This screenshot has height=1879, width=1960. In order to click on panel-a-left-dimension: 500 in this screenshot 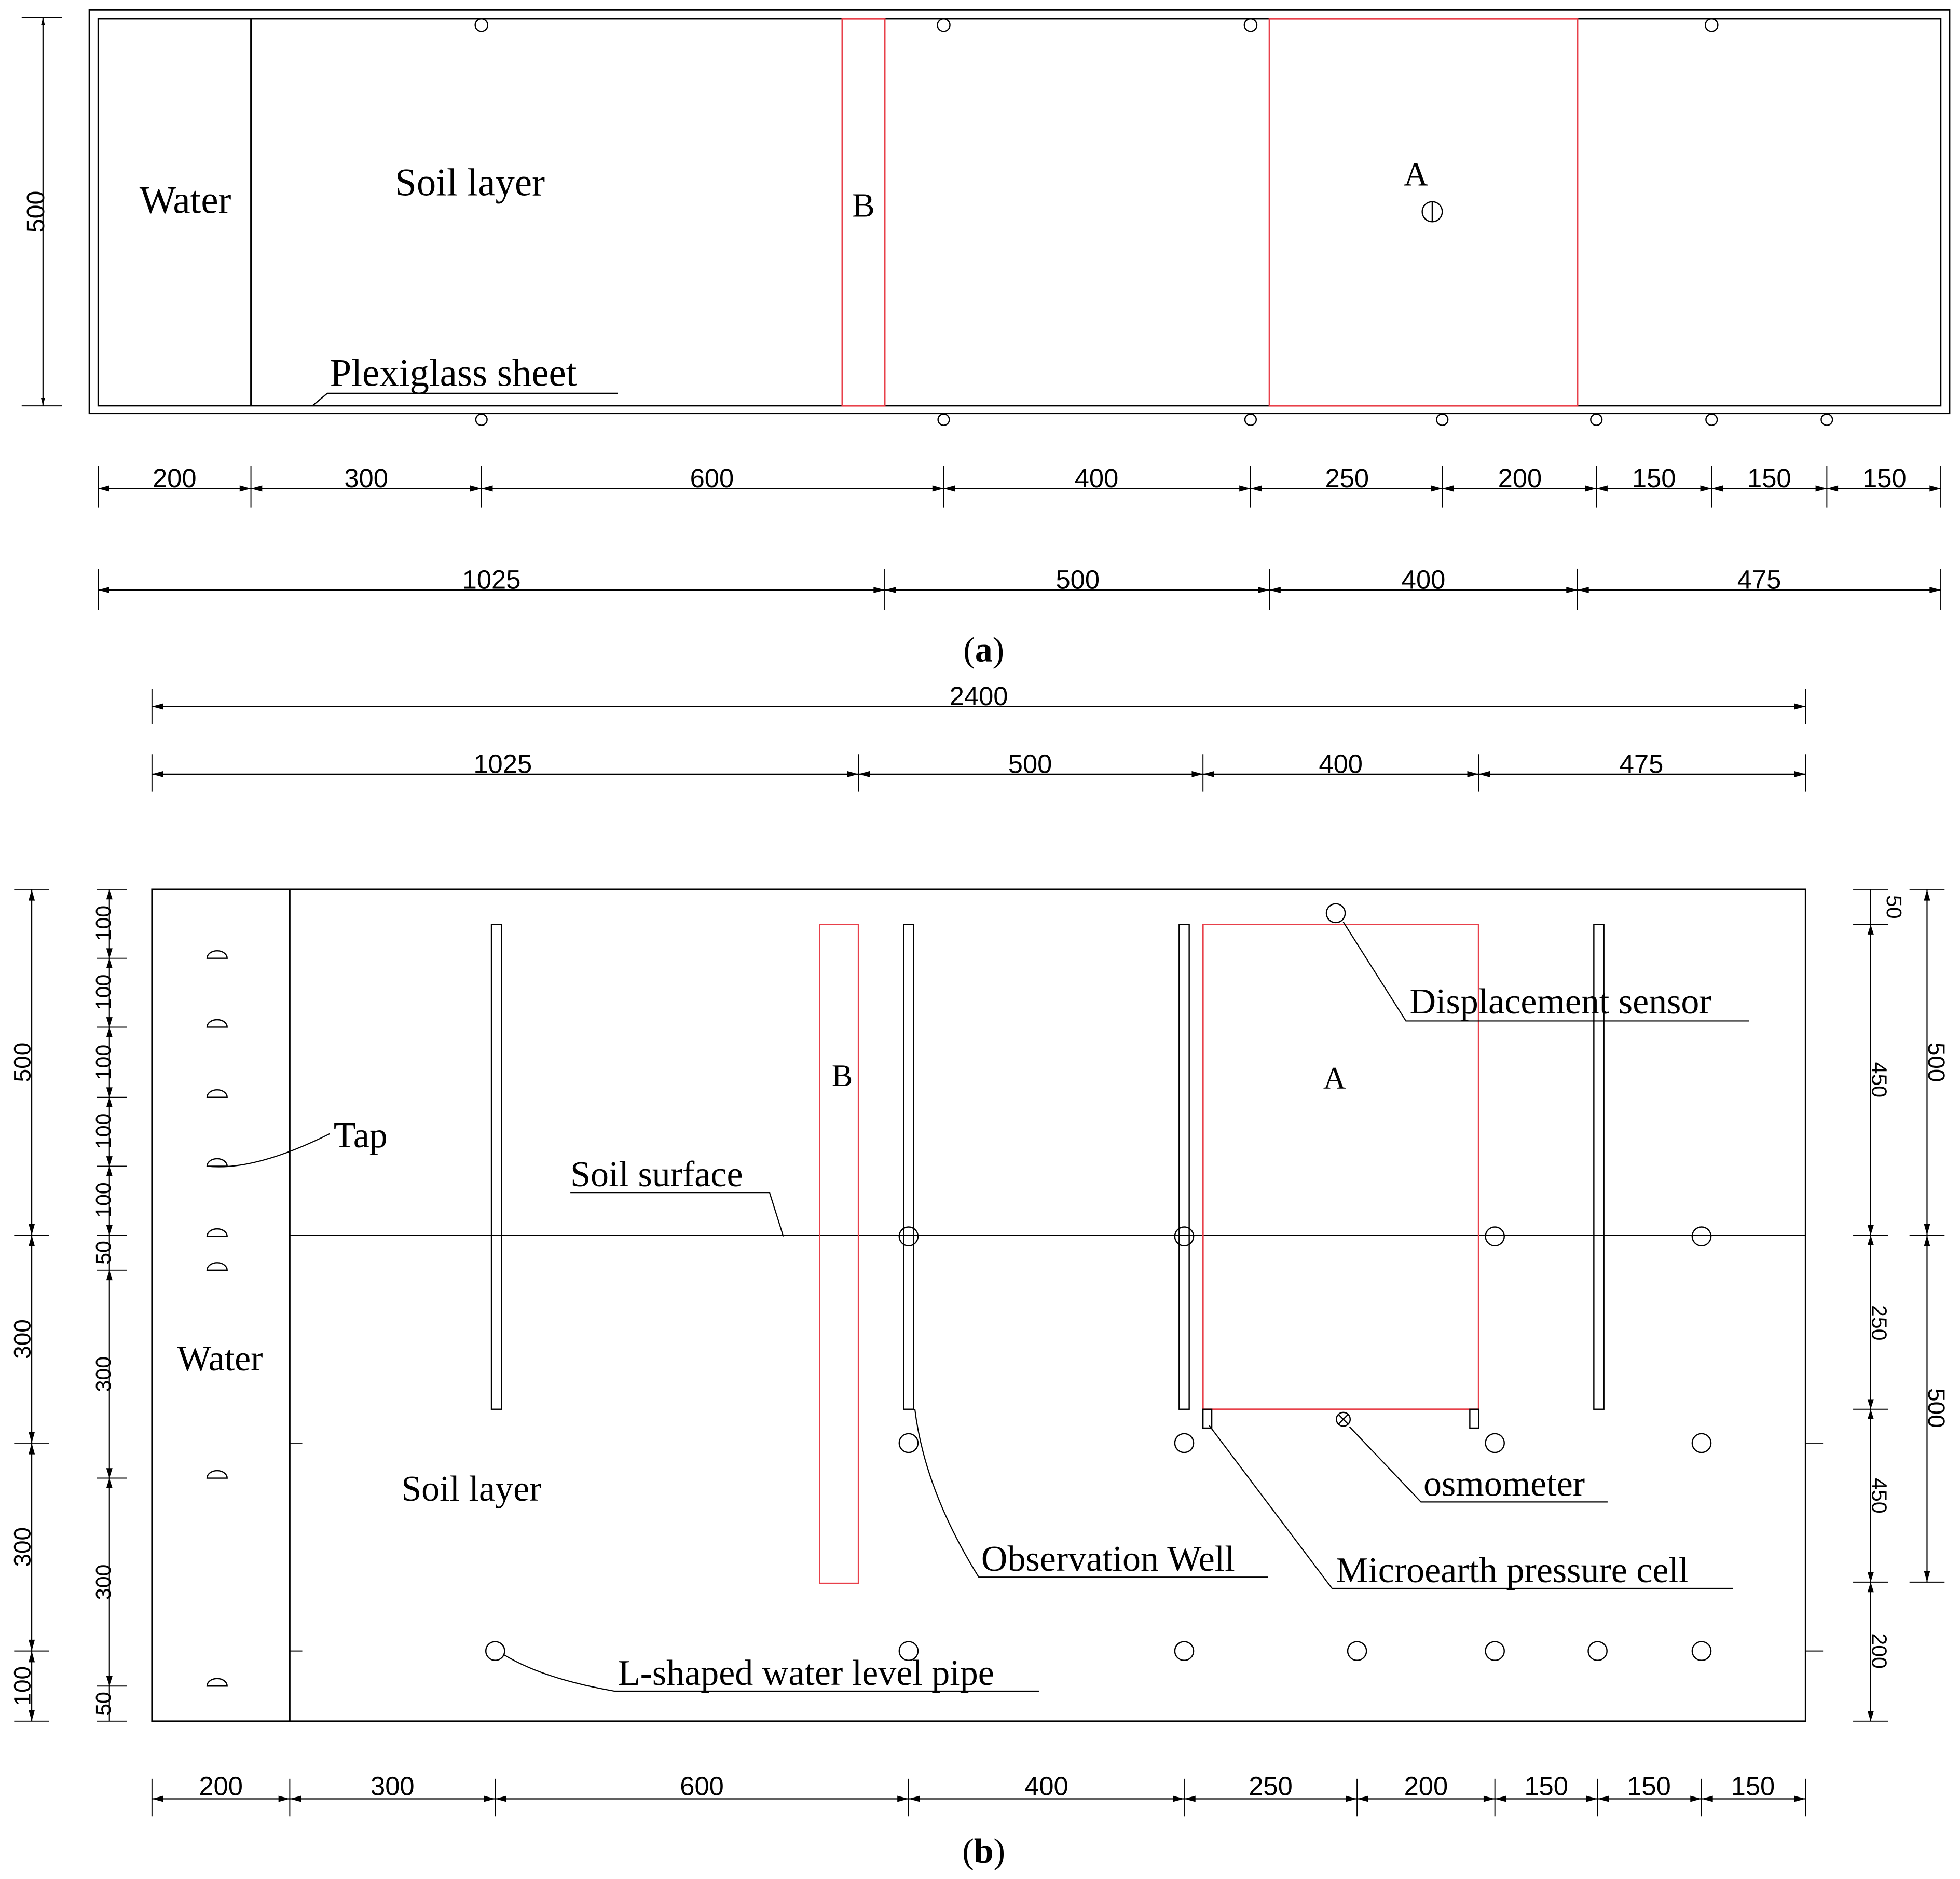, I will do `click(41, 212)`.